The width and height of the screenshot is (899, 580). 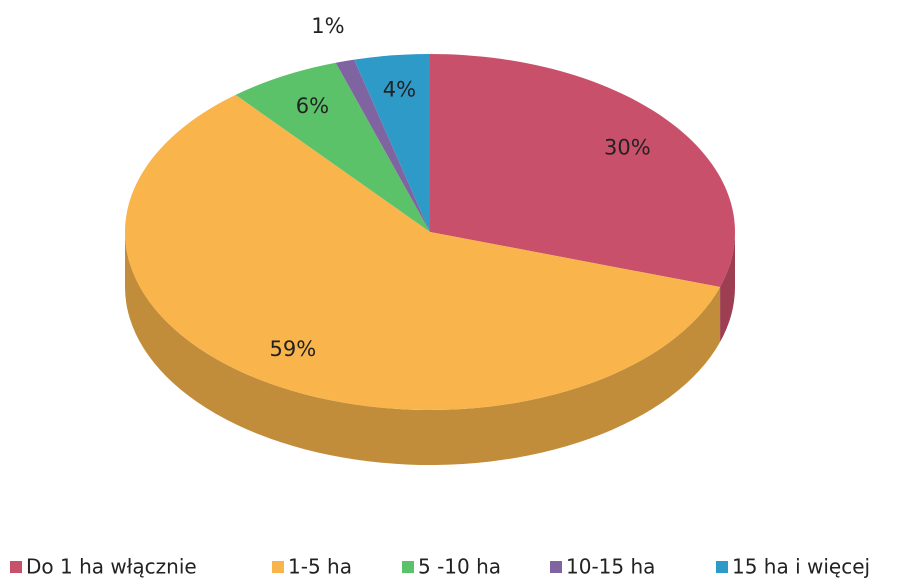 I want to click on slice-side, so click(x=727, y=287).